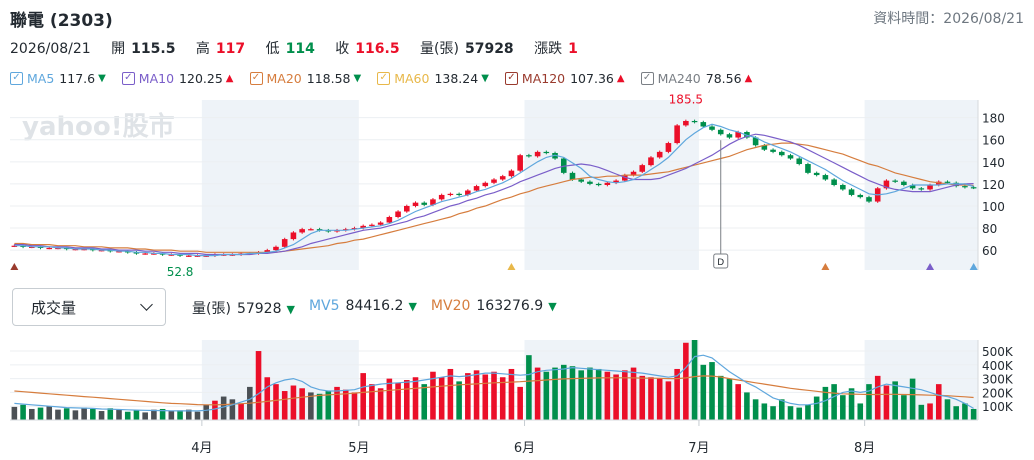  I want to click on ma-toggle-ma20: ✓ MA20 118.58 ▼, so click(305, 78).